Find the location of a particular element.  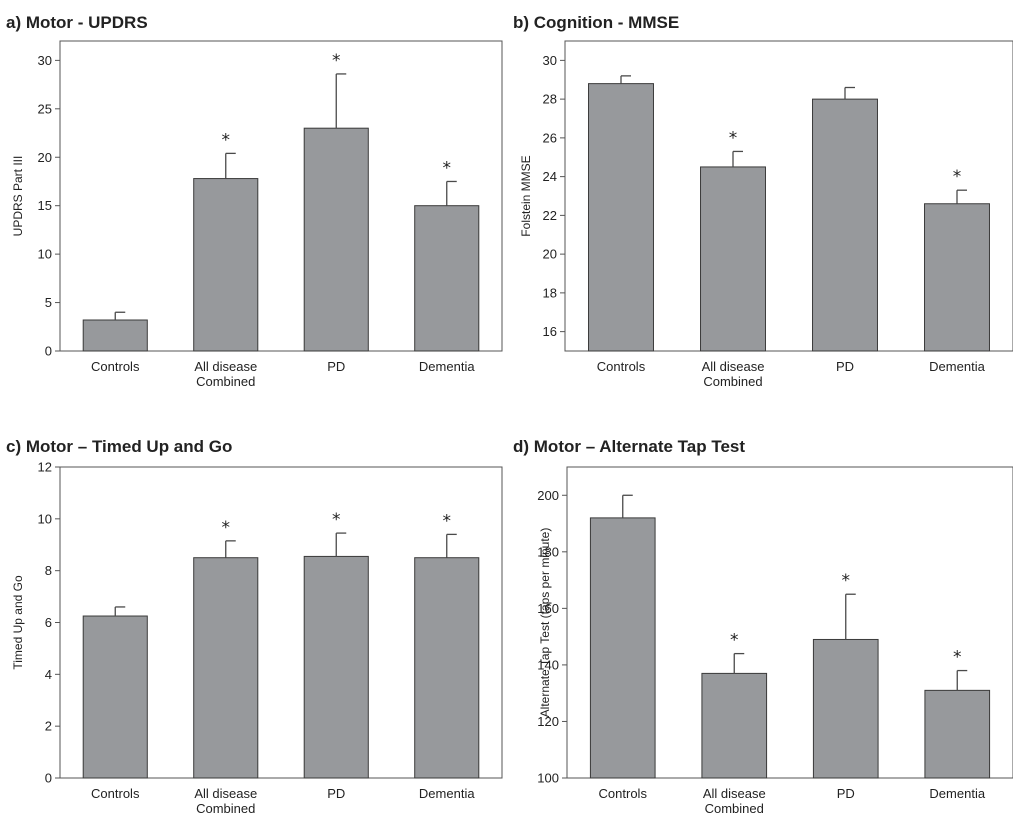

y-tick-label: 200 is located at coordinates (548, 495).